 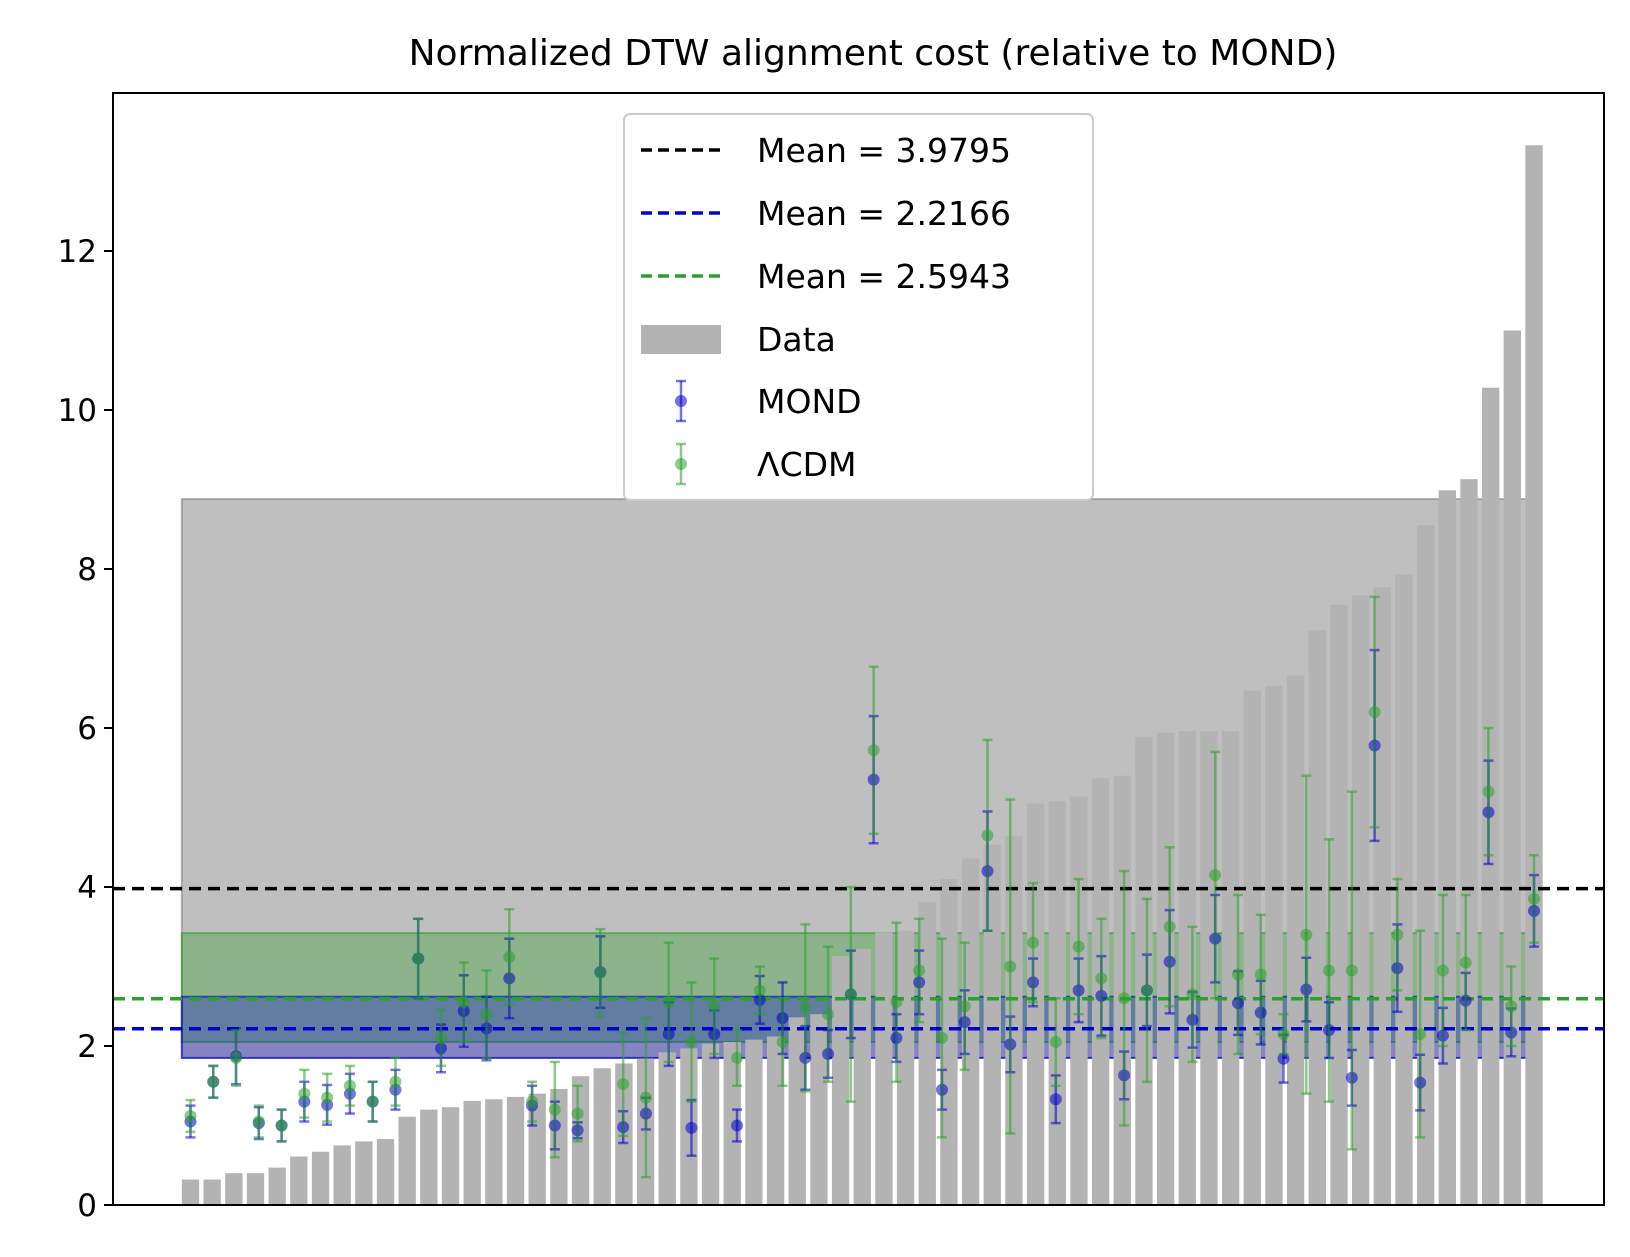 What do you see at coordinates (884, 213) in the screenshot?
I see `legend-label-mond-mean: Mean = 2.2166` at bounding box center [884, 213].